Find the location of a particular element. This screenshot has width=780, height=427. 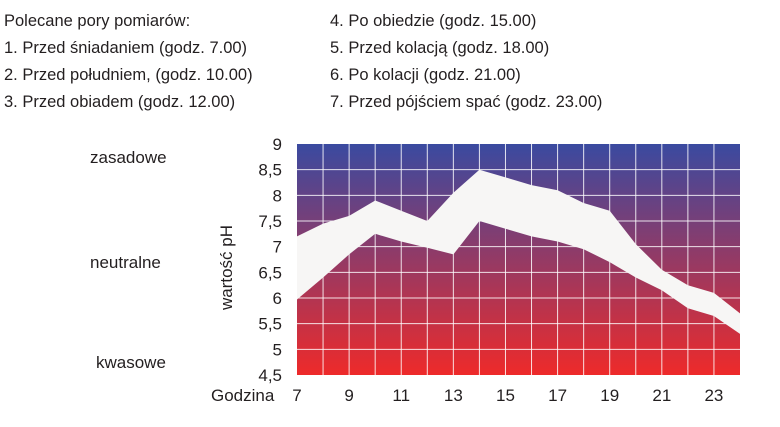

x-axis-label: Godzina is located at coordinates (243, 395).